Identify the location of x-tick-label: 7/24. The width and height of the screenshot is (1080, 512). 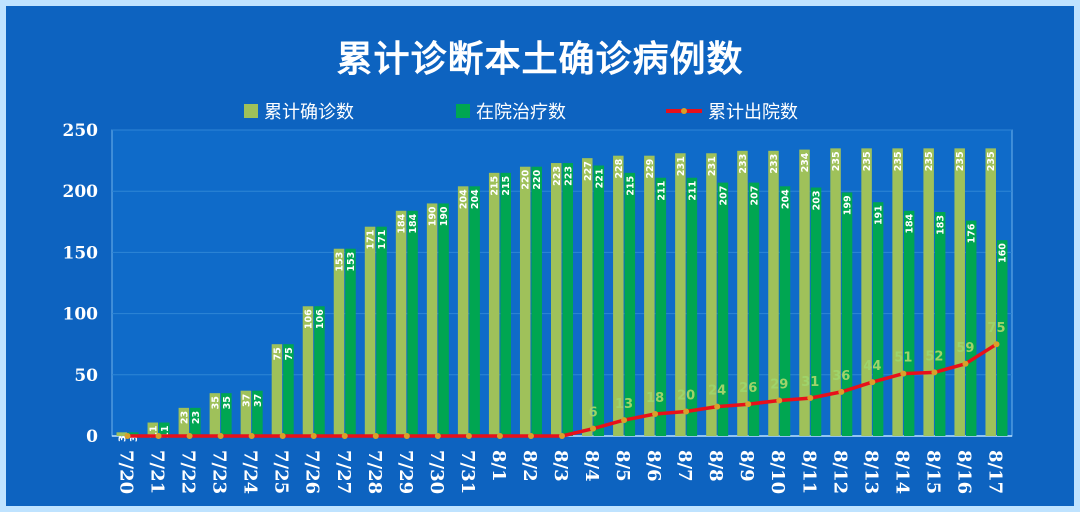
(250, 472).